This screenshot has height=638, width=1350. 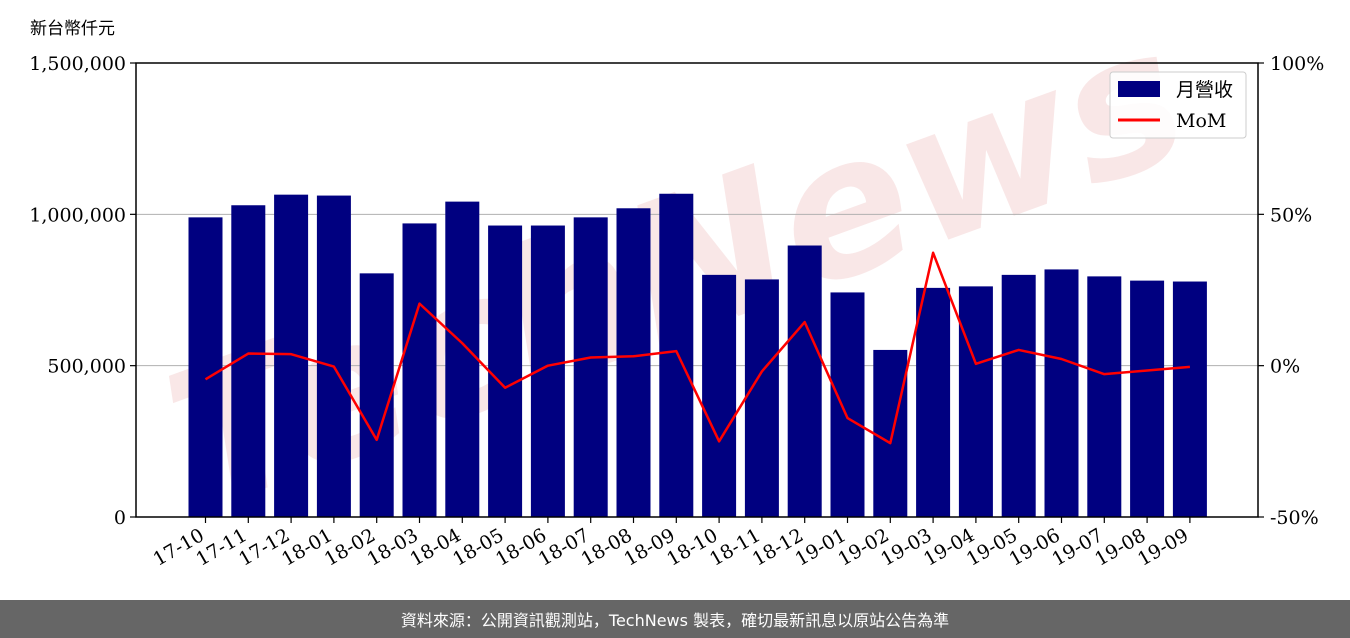 What do you see at coordinates (1294, 518) in the screenshot?
I see `right-tick-label: -50%` at bounding box center [1294, 518].